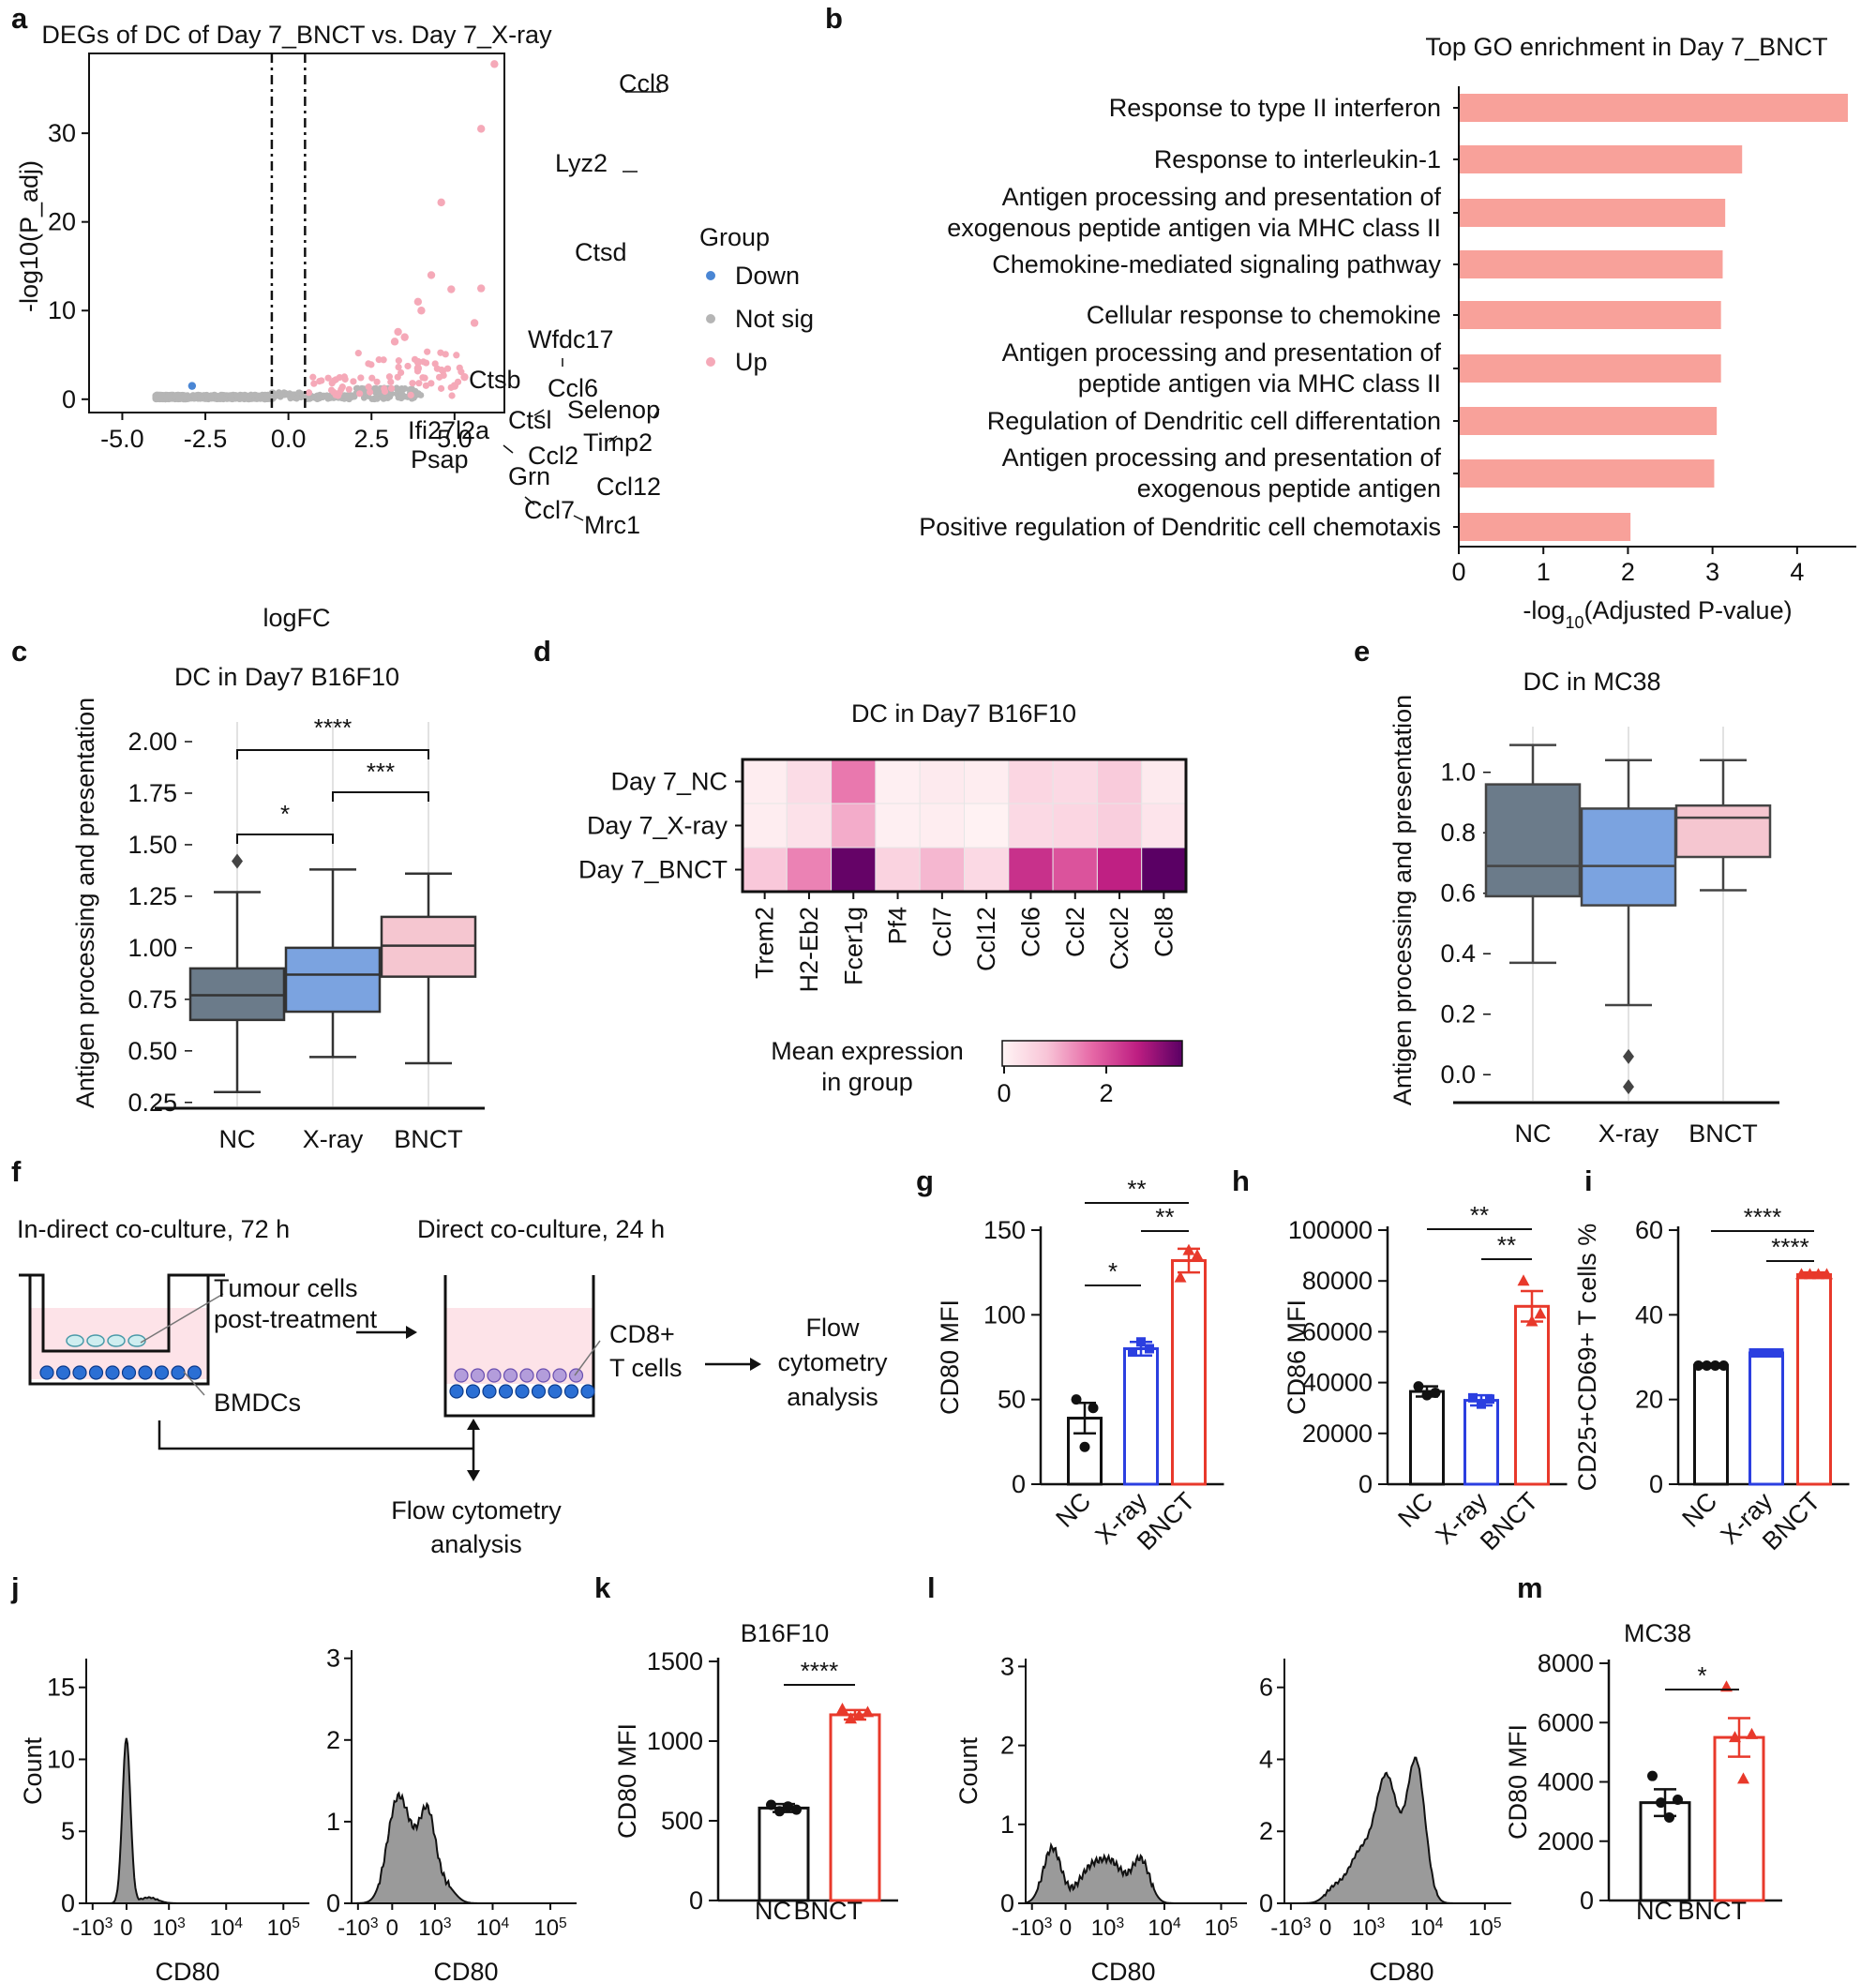  Describe the element at coordinates (476, 1544) in the screenshot. I see `label-flow: analysis` at that location.